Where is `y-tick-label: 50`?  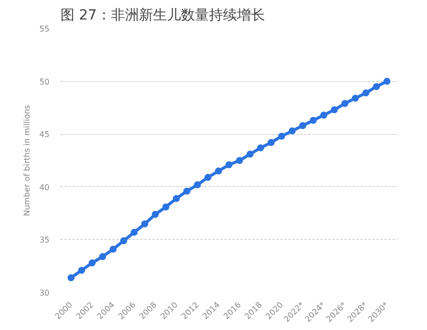 y-tick-label: 50 is located at coordinates (44, 81).